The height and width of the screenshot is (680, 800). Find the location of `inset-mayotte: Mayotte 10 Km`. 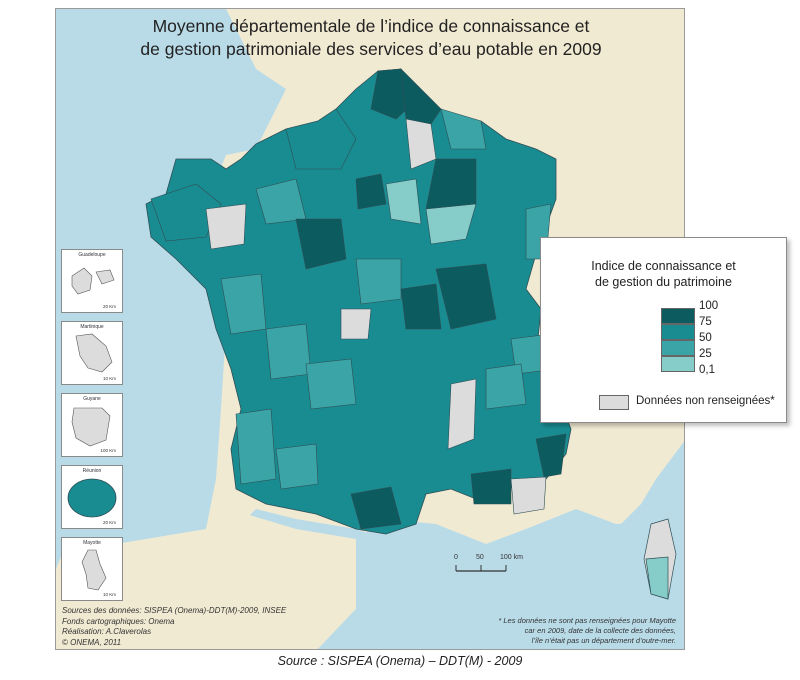

inset-mayotte: Mayotte 10 Km is located at coordinates (92, 569).